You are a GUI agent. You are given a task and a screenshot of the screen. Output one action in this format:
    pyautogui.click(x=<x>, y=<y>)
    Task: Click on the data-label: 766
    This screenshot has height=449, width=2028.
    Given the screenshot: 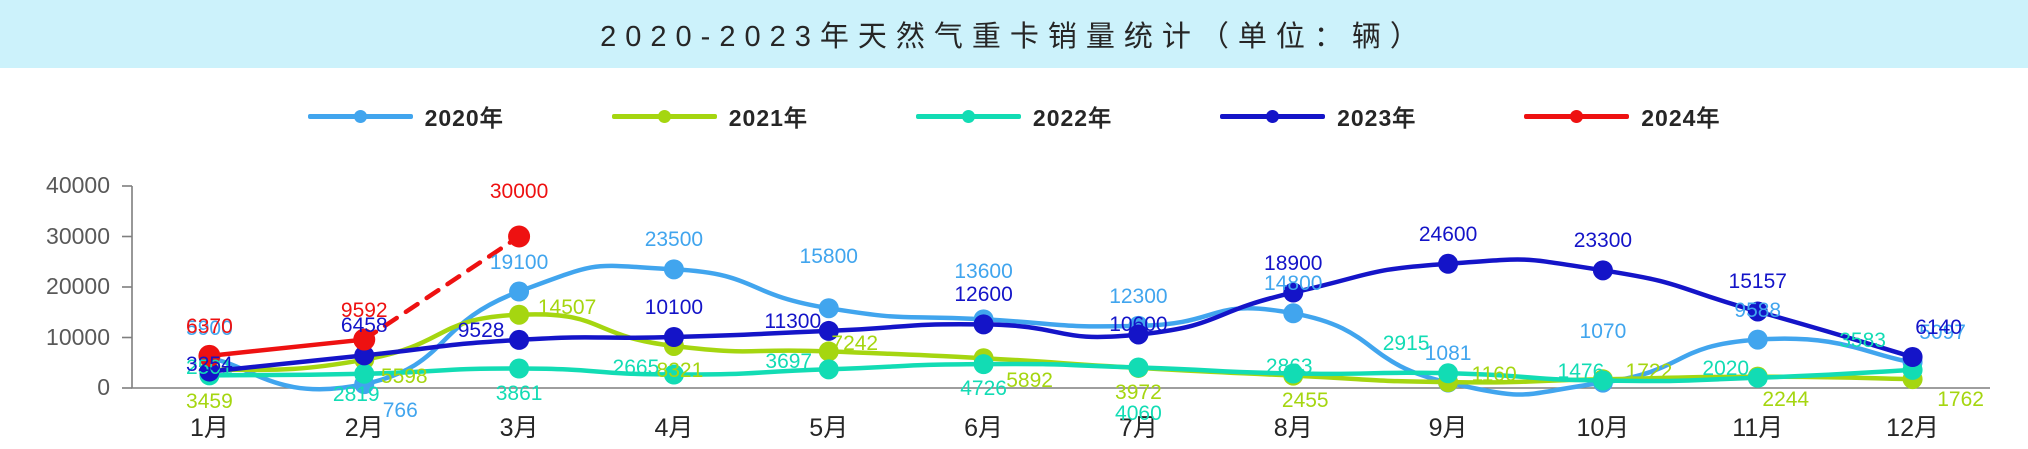 What is the action you would take?
    pyautogui.click(x=400, y=411)
    